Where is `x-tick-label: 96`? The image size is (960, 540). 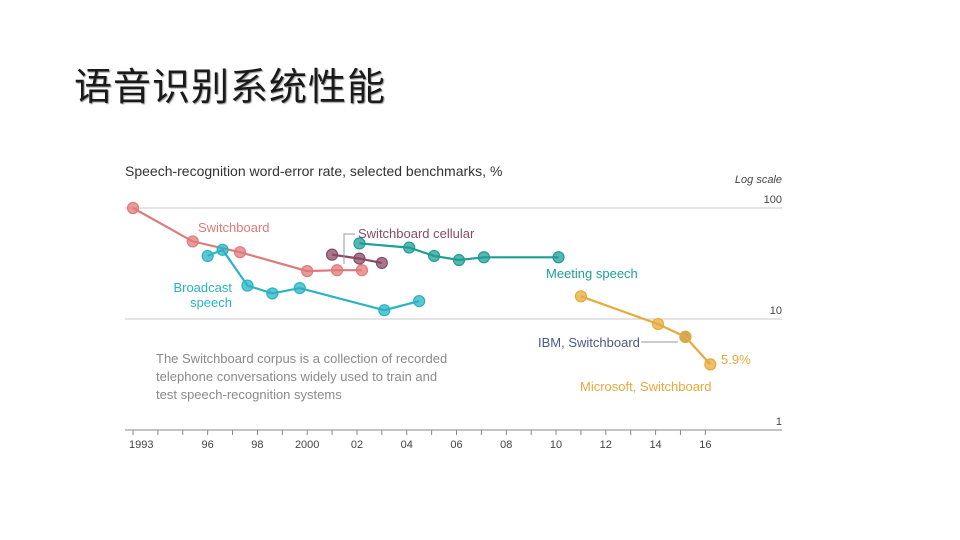
x-tick-label: 96 is located at coordinates (208, 445).